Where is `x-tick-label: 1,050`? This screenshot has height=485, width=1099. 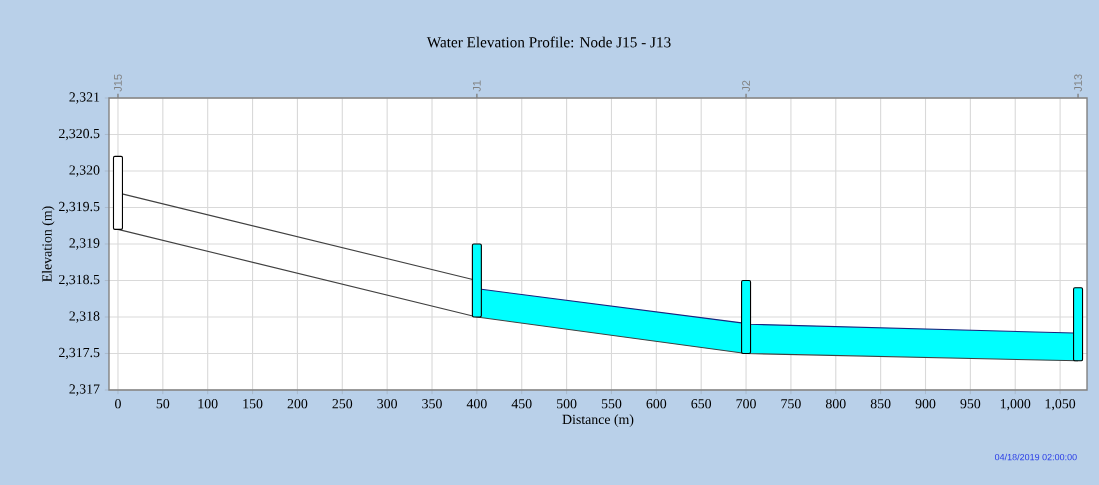
x-tick-label: 1,050 is located at coordinates (1060, 405).